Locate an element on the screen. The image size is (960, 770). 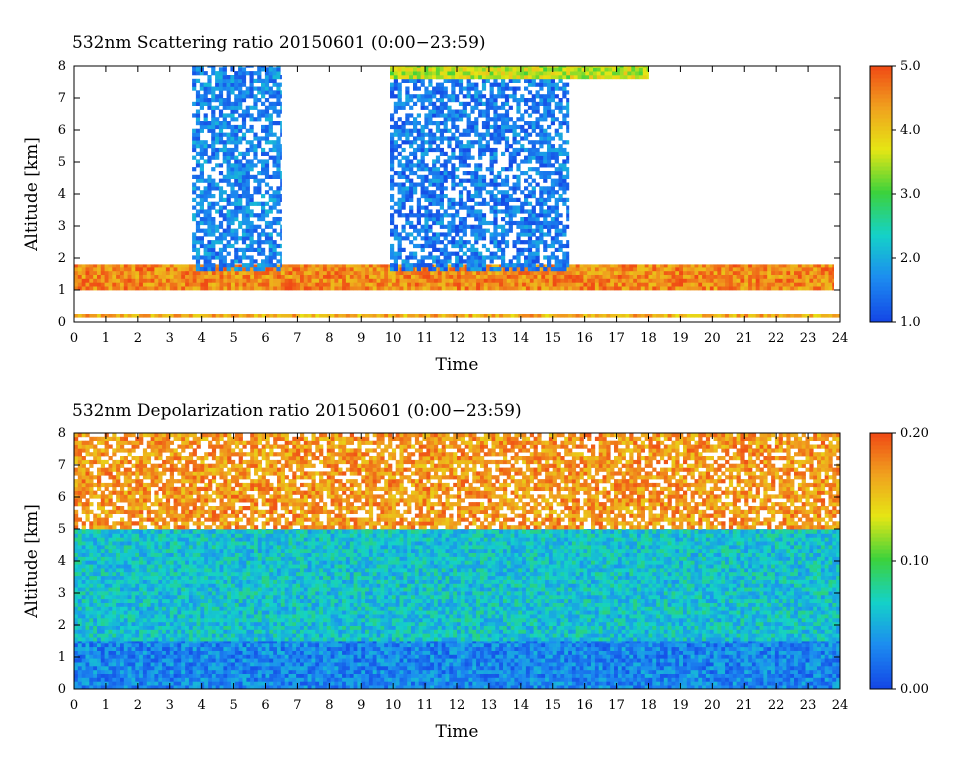
y-tick-label: 8 is located at coordinates (62, 66).